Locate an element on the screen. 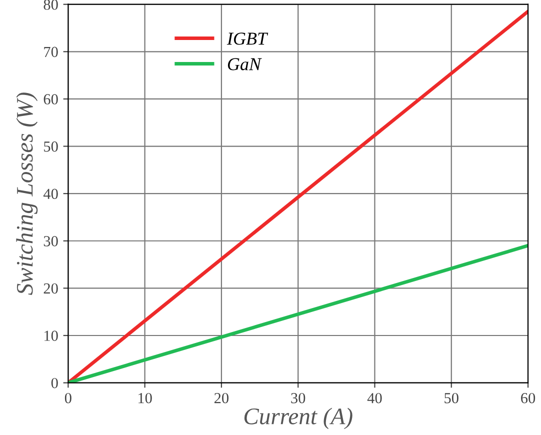 This screenshot has height=435, width=541. y-tick-label: 40 is located at coordinates (50, 194).